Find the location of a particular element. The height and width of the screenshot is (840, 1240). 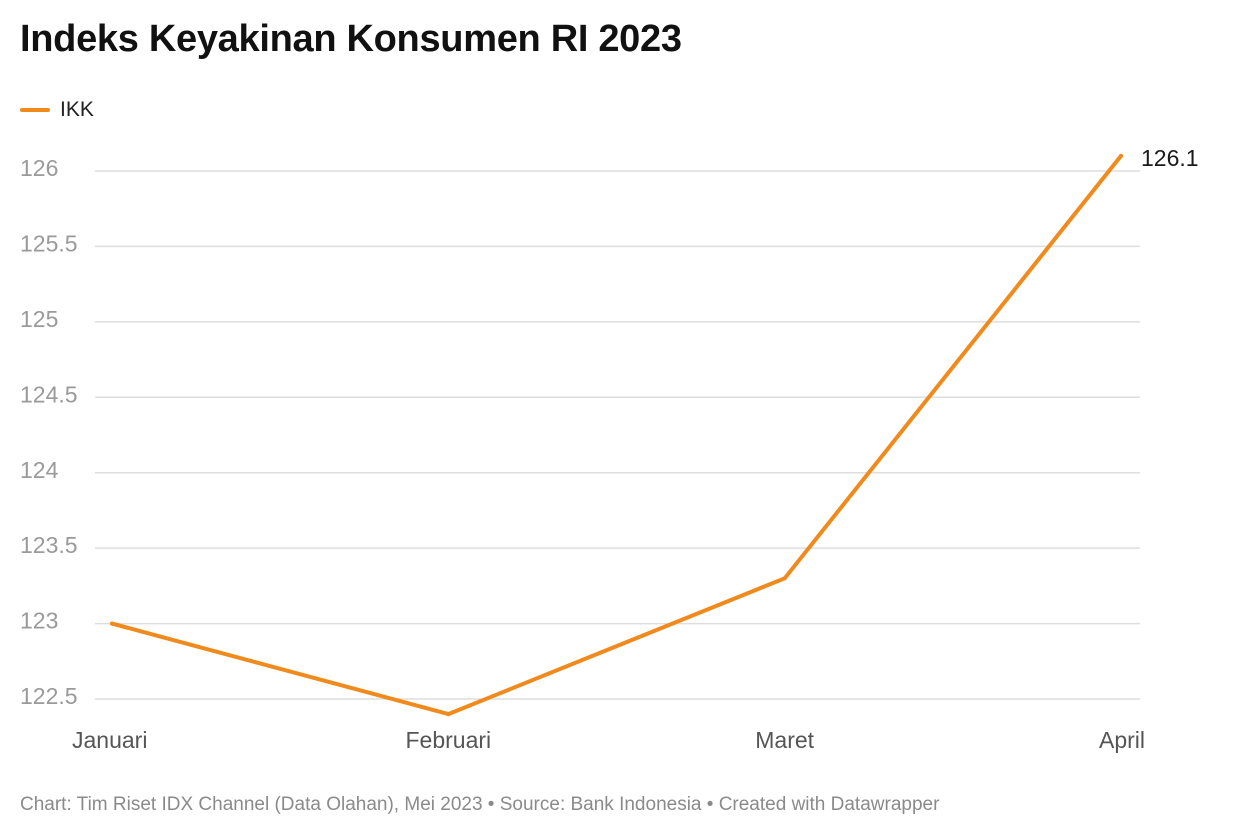

x-category-label: Maret is located at coordinates (784, 740).